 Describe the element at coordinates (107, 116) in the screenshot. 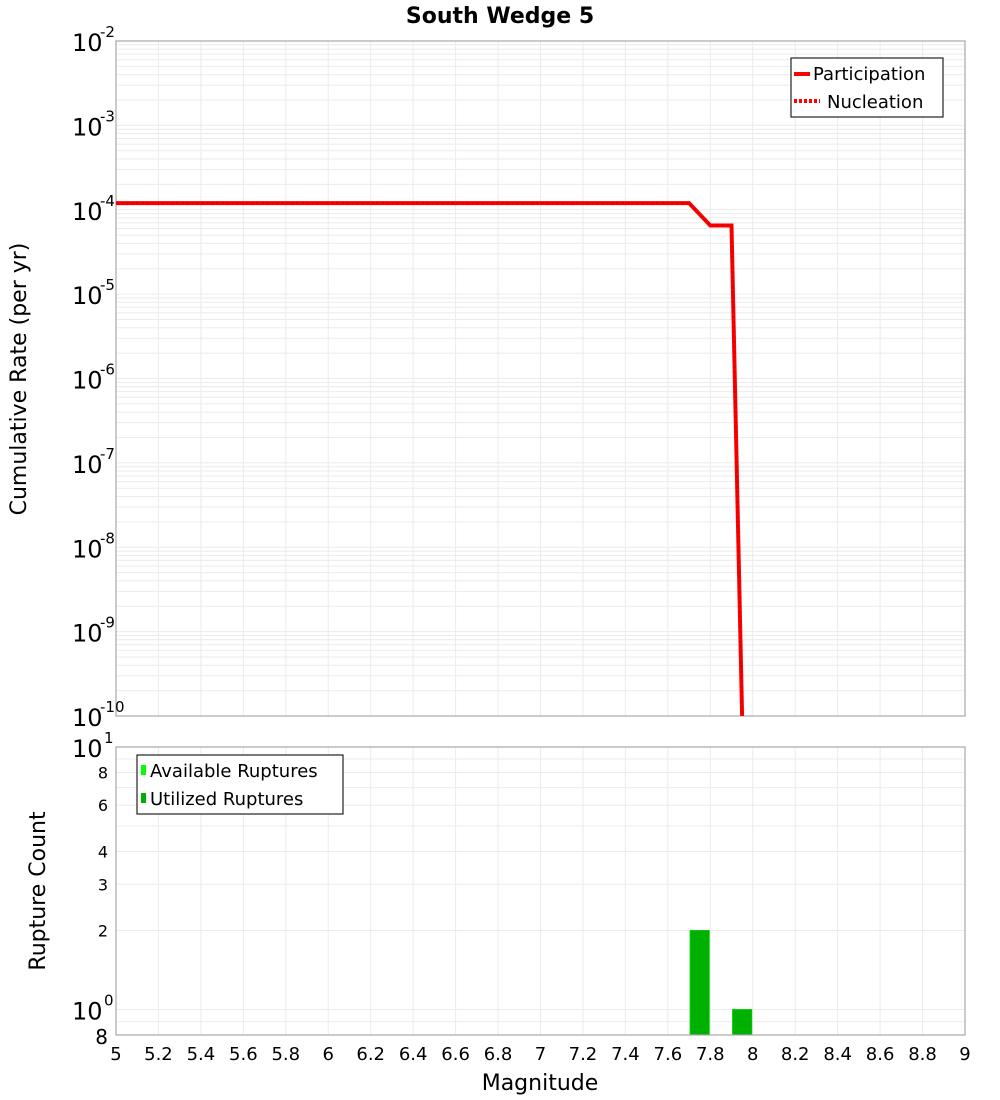

I see `y-tick-exponent: -3` at that location.